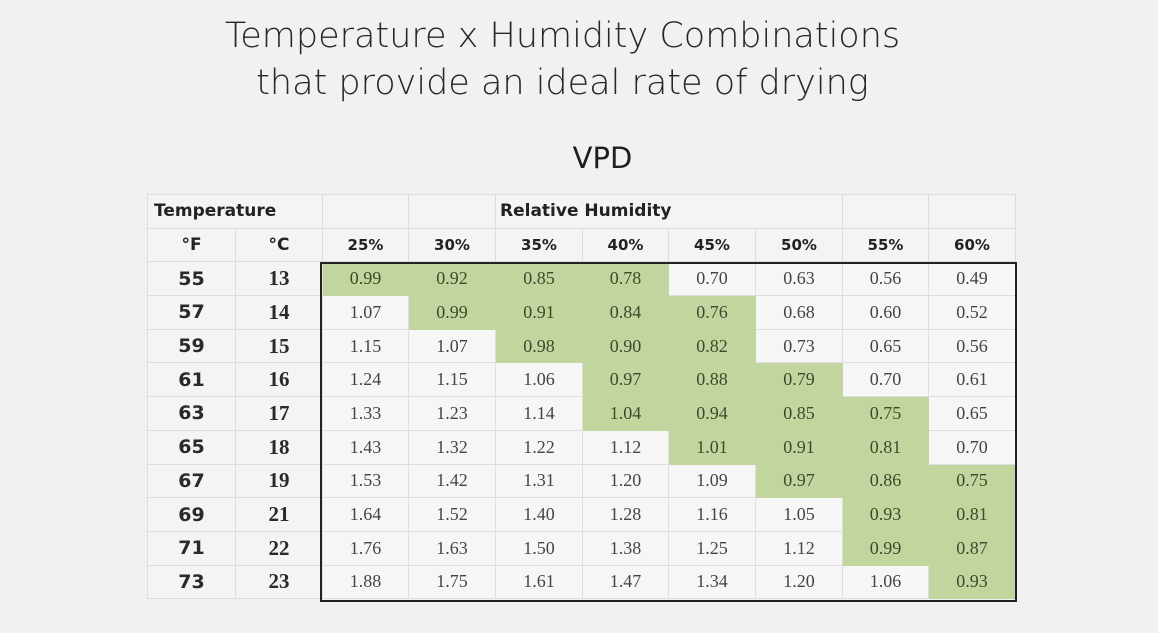 The height and width of the screenshot is (633, 1158). I want to click on vpd-cell: 1.47, so click(625, 582).